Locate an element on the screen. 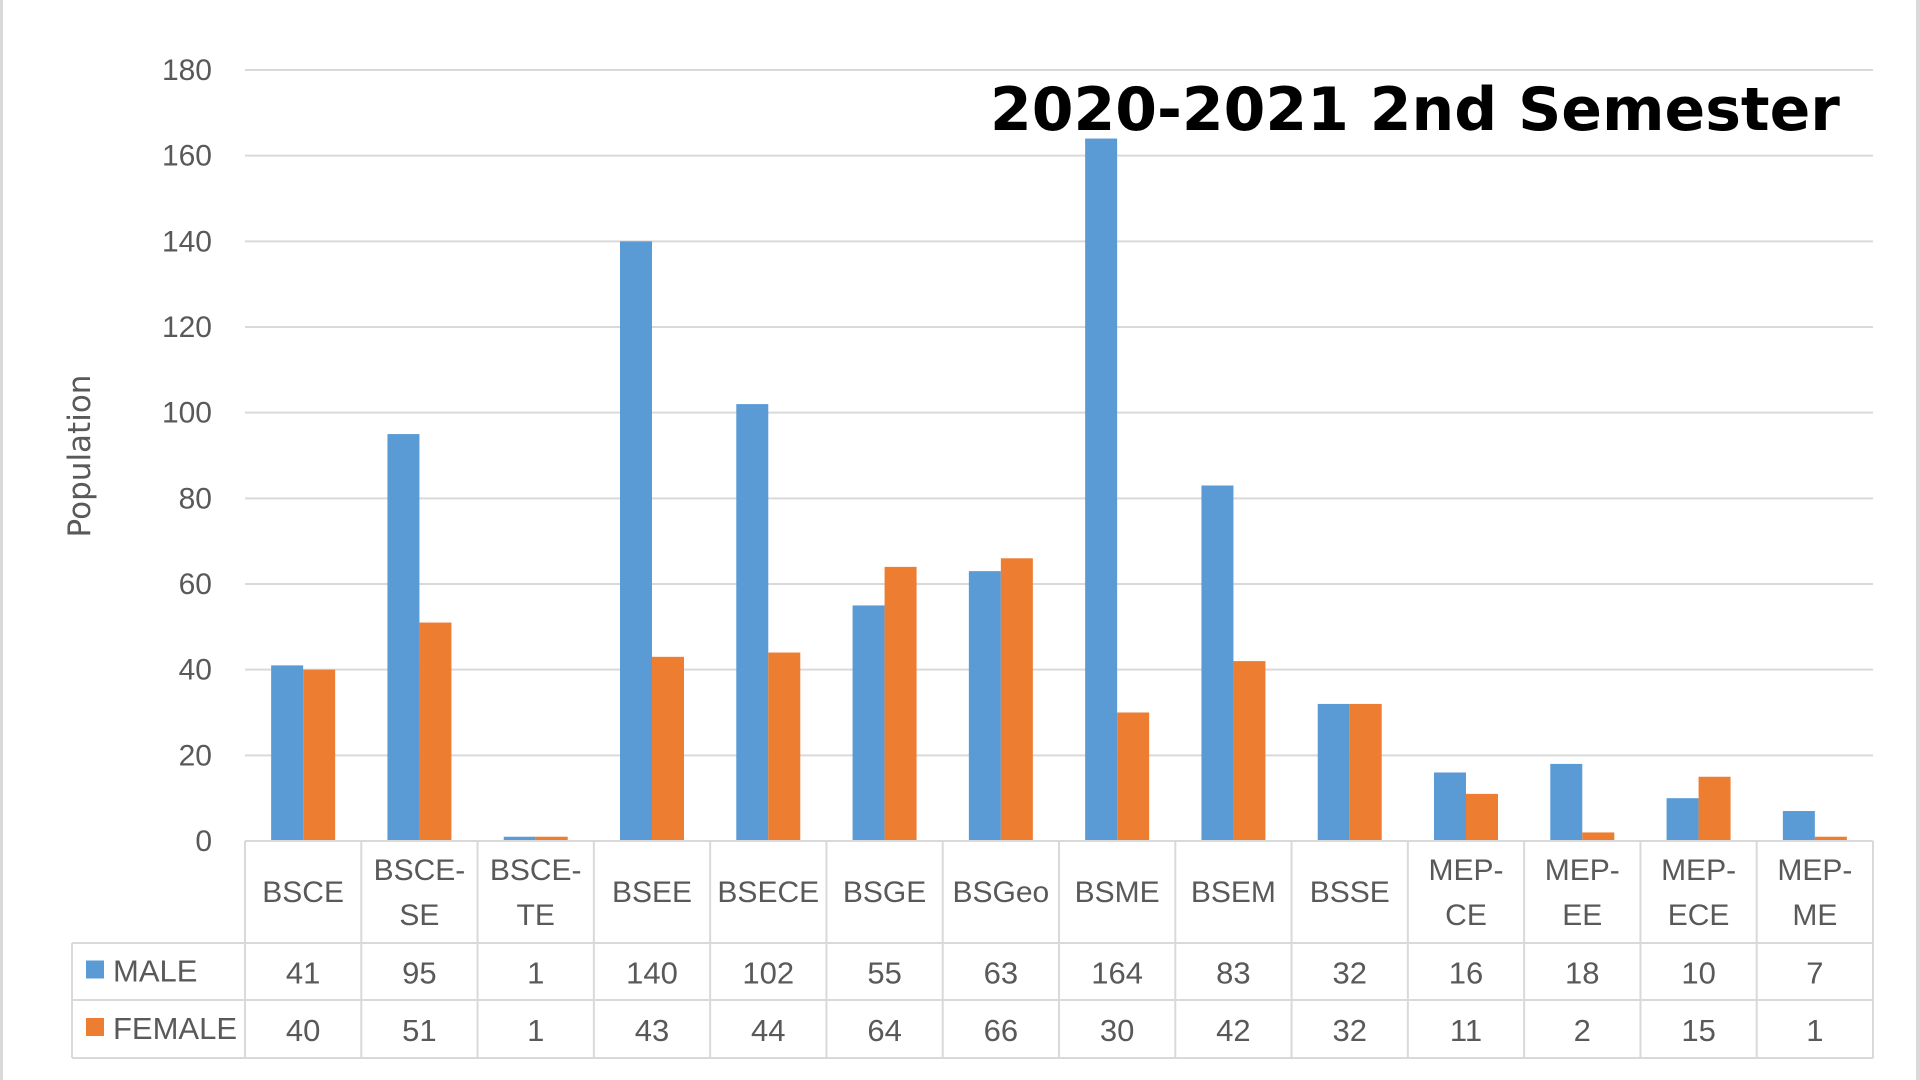 The width and height of the screenshot is (1920, 1080). table-value-male: 32 is located at coordinates (1349, 973).